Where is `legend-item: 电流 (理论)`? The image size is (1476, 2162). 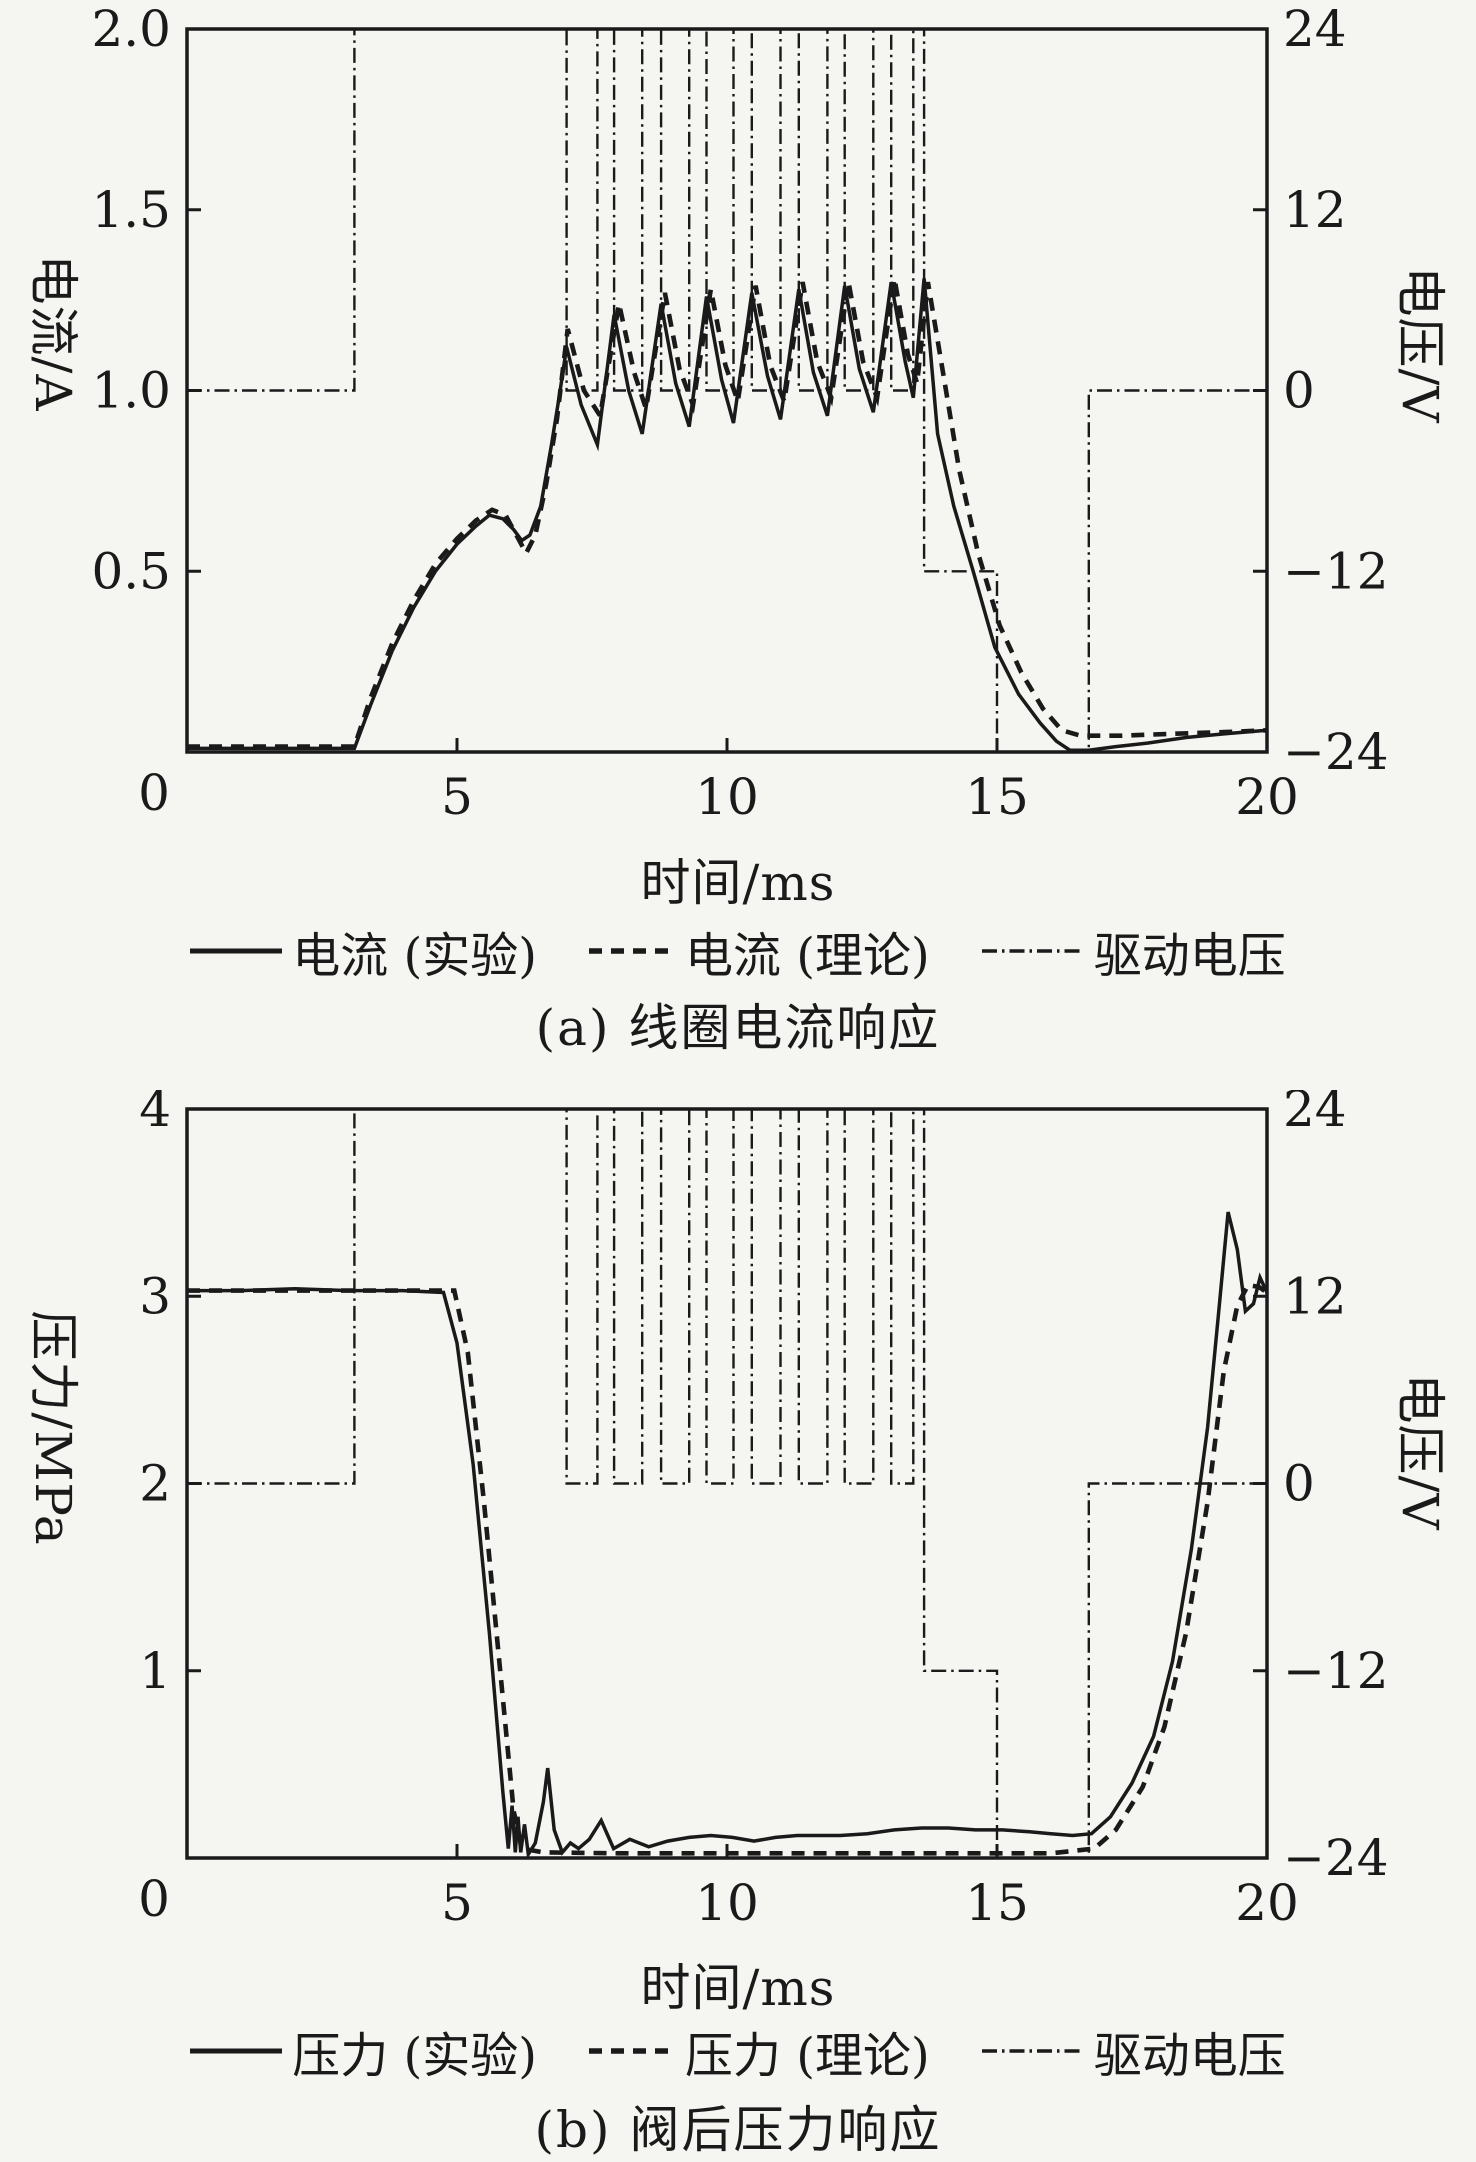
legend-item: 电流 (理论) is located at coordinates (759, 951).